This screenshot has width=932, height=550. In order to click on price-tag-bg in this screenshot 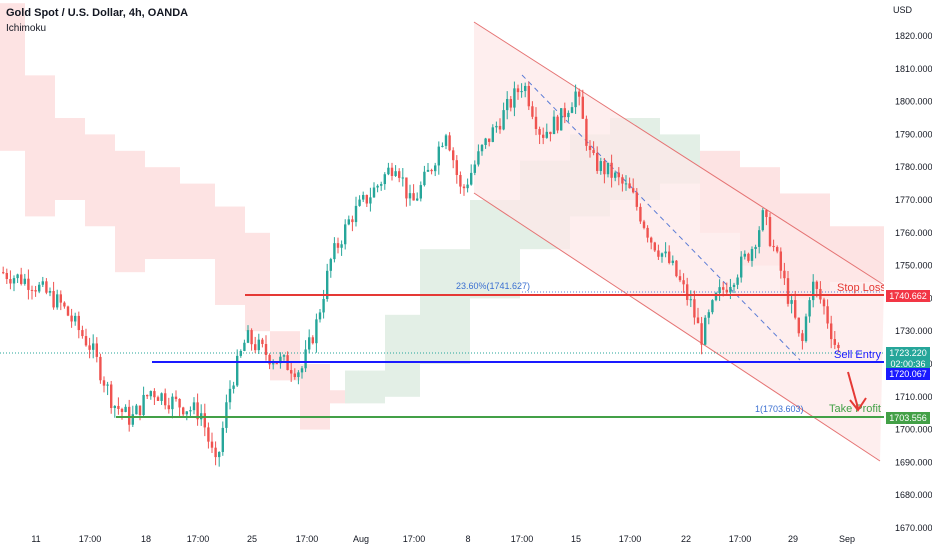, I will do `click(908, 296)`.